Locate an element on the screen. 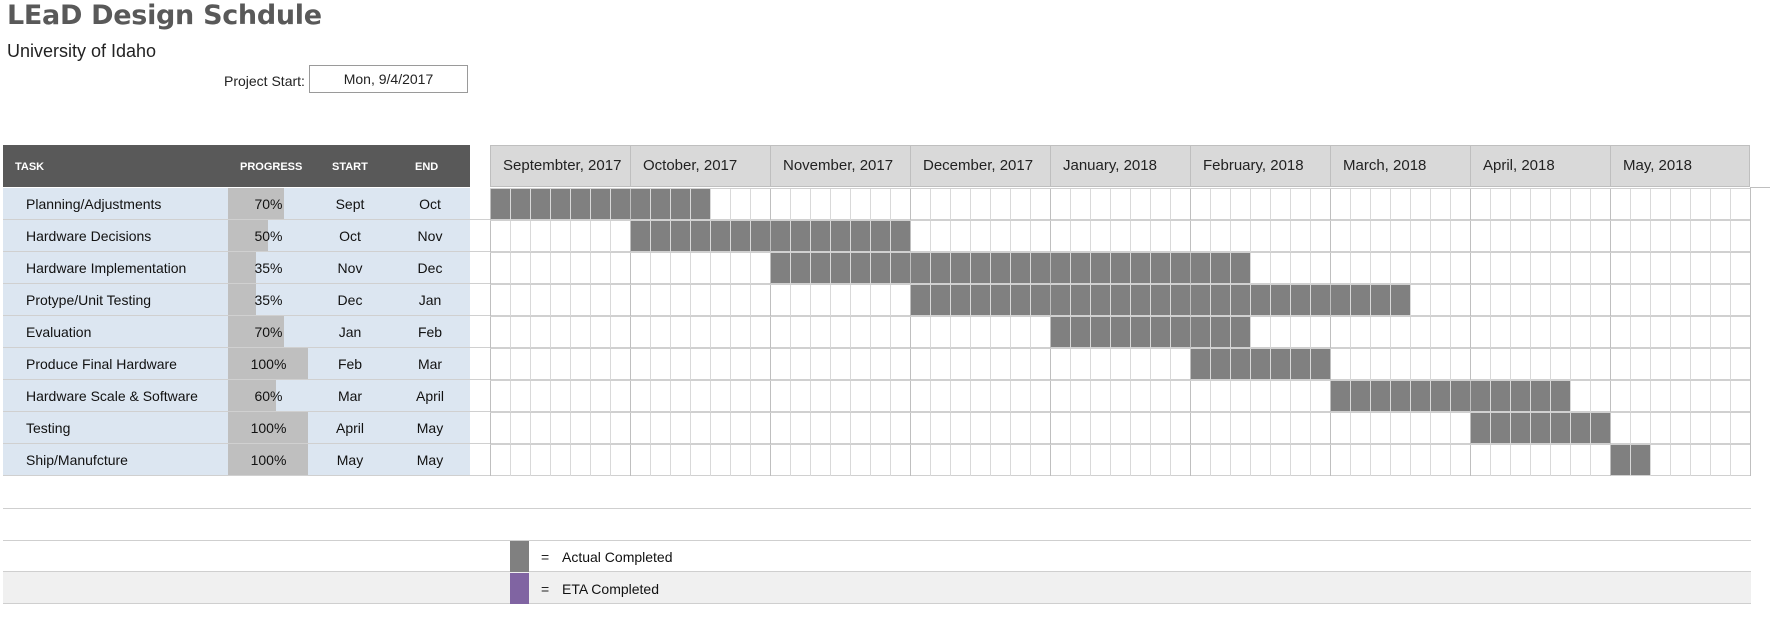 The image size is (1771, 627). task-start: Sept is located at coordinates (350, 204).